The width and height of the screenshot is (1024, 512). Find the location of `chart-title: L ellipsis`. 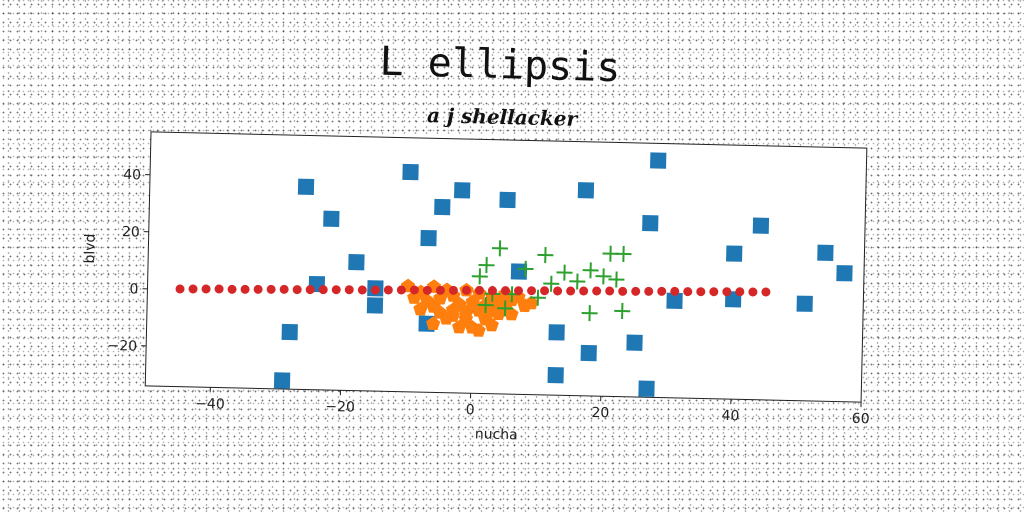

chart-title: L ellipsis is located at coordinates (500, 65).